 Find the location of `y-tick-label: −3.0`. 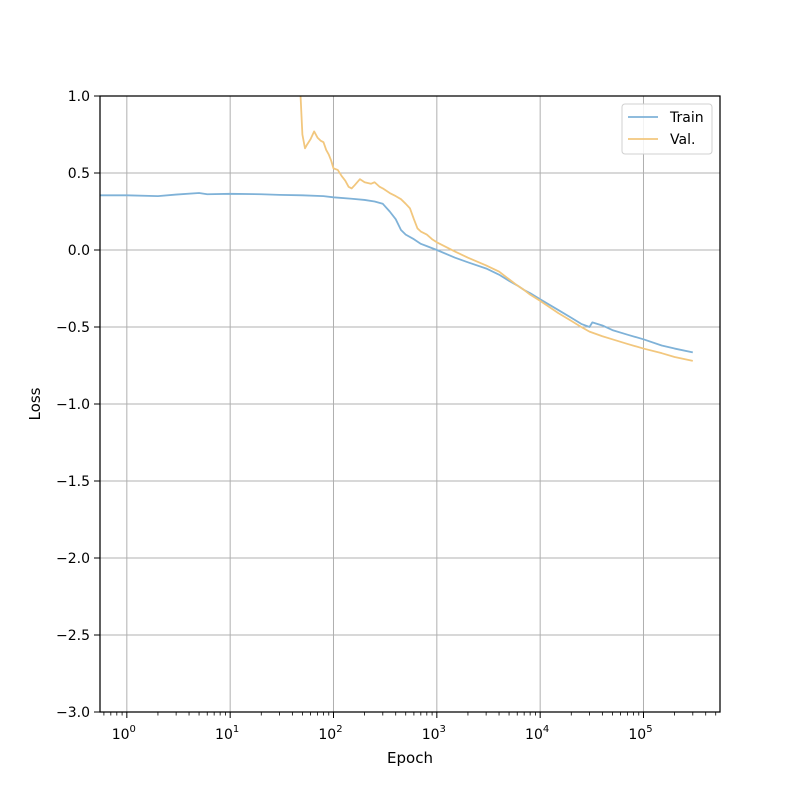

y-tick-label: −3.0 is located at coordinates (73, 713).